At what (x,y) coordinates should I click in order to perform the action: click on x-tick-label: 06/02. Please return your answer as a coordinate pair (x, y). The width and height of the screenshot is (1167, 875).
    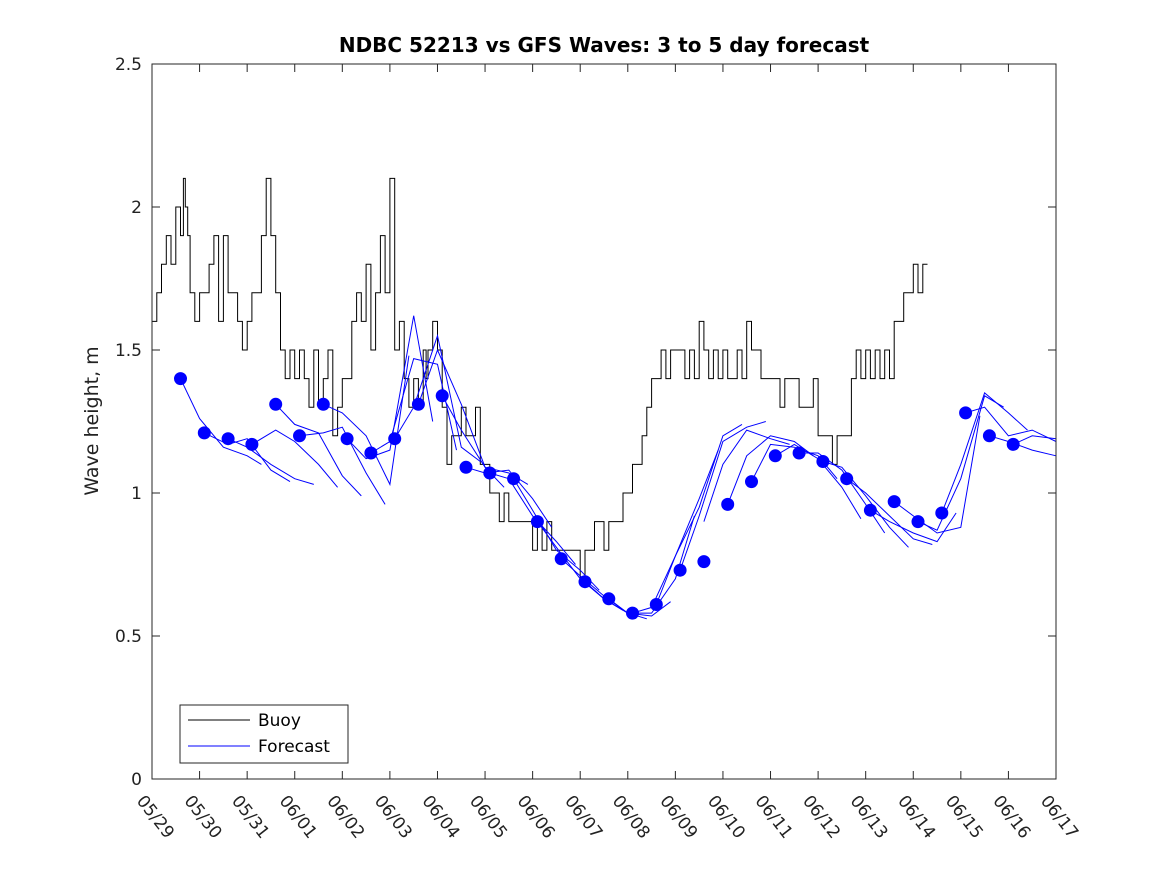
    Looking at the image, I should click on (345, 817).